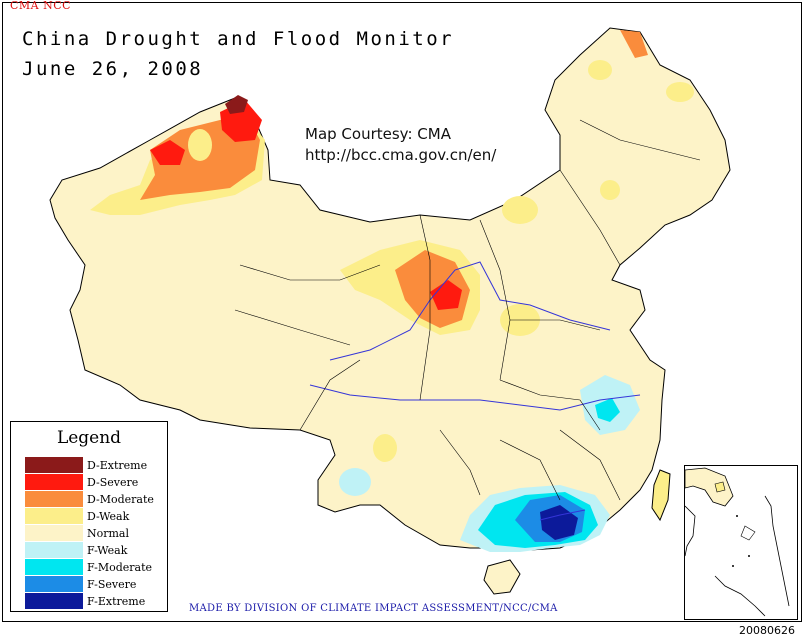  I want to click on legend-item-d-extreme: D-Extreme, so click(95, 465).